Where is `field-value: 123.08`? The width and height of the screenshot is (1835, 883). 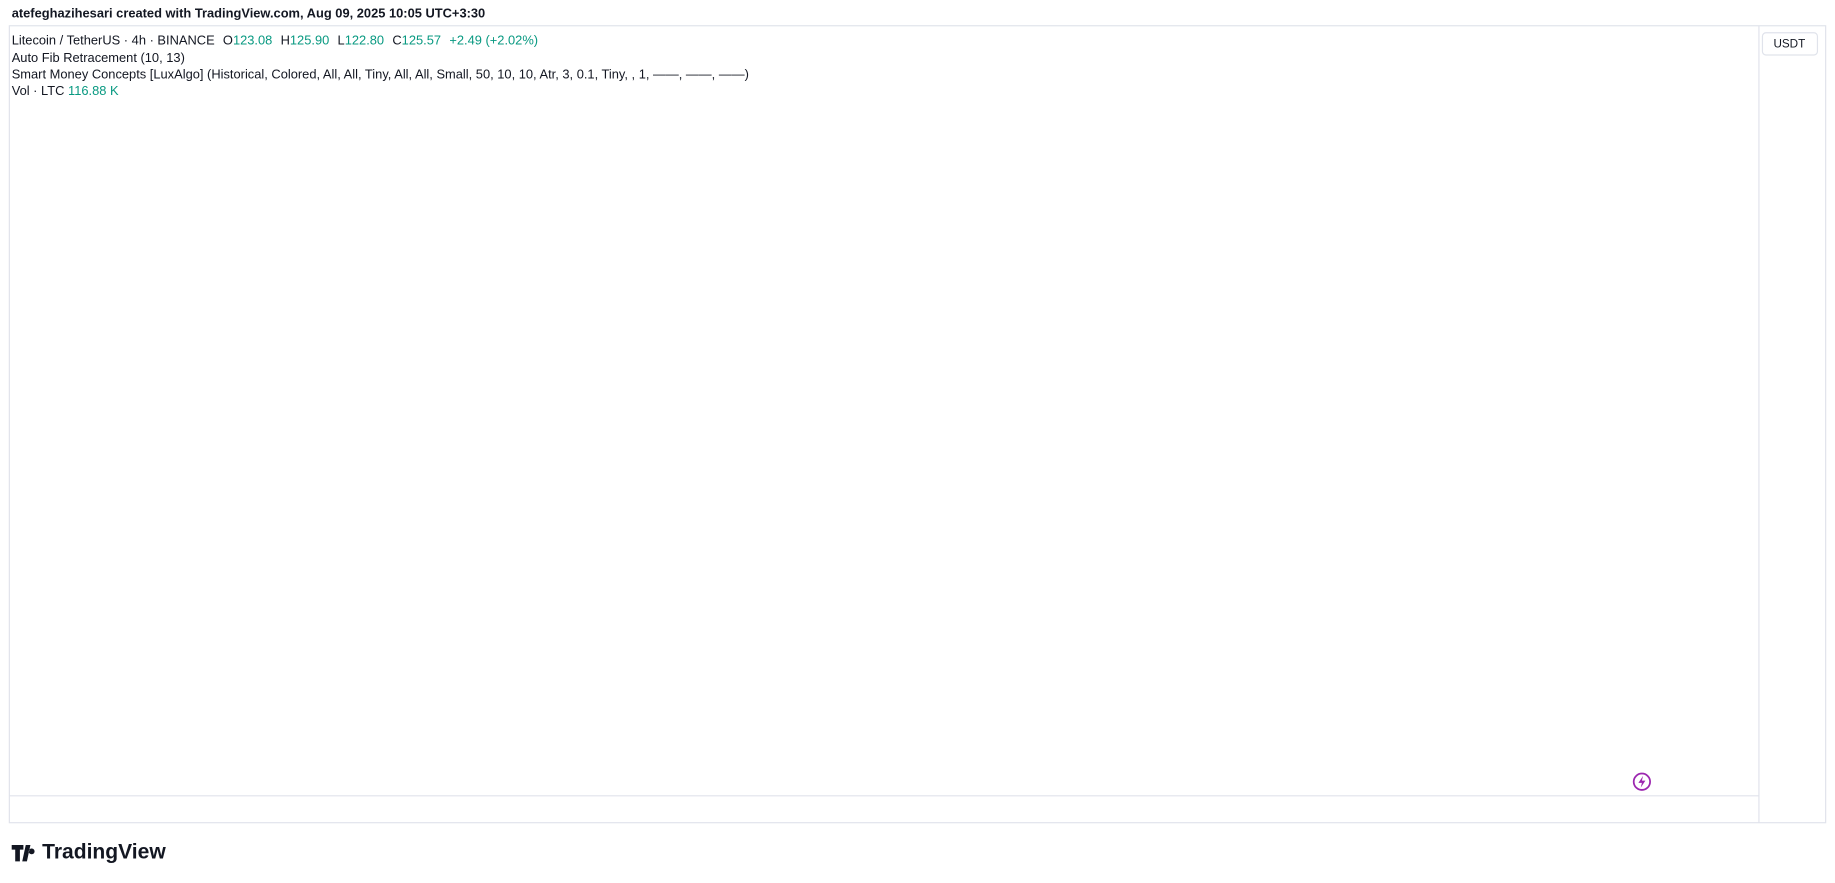
field-value: 123.08 is located at coordinates (252, 40).